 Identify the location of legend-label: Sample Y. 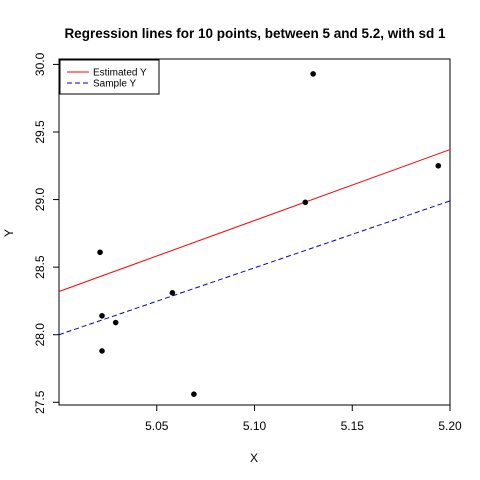
(115, 84).